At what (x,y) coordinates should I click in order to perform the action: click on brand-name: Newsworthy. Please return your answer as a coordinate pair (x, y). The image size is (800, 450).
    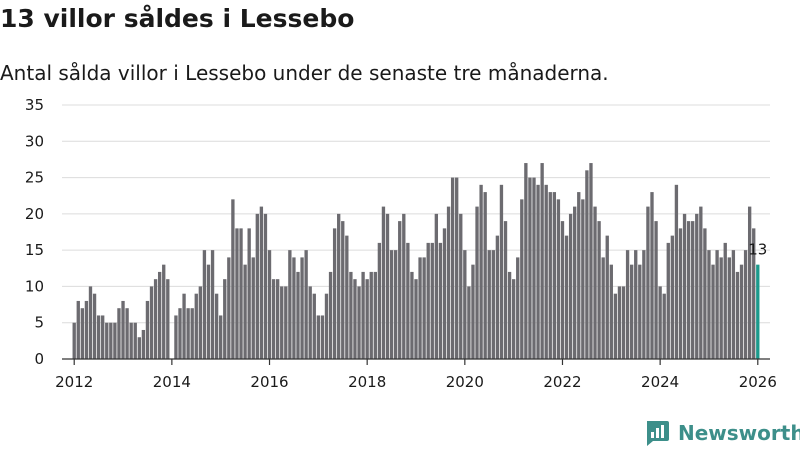
    Looking at the image, I should click on (739, 433).